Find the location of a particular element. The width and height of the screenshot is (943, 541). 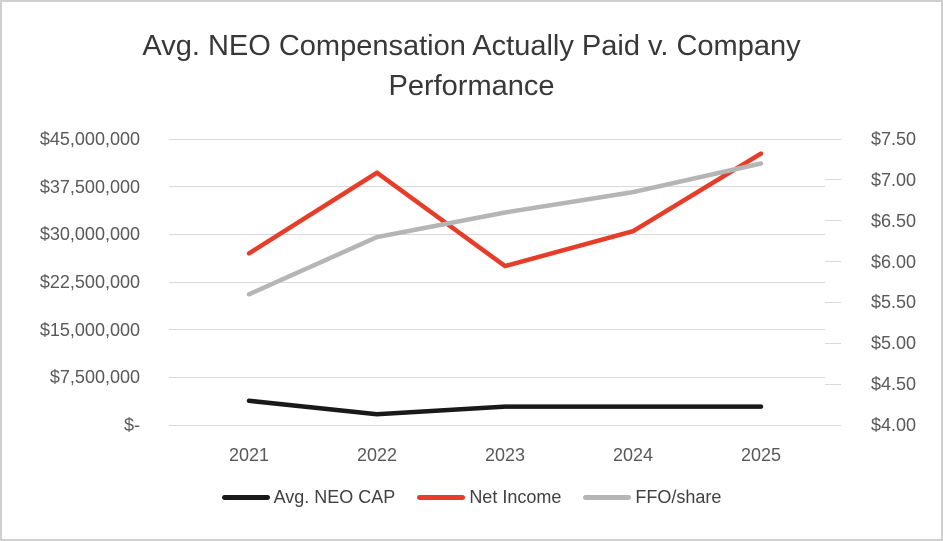

x-axis-category-label: 2021 is located at coordinates (249, 455).